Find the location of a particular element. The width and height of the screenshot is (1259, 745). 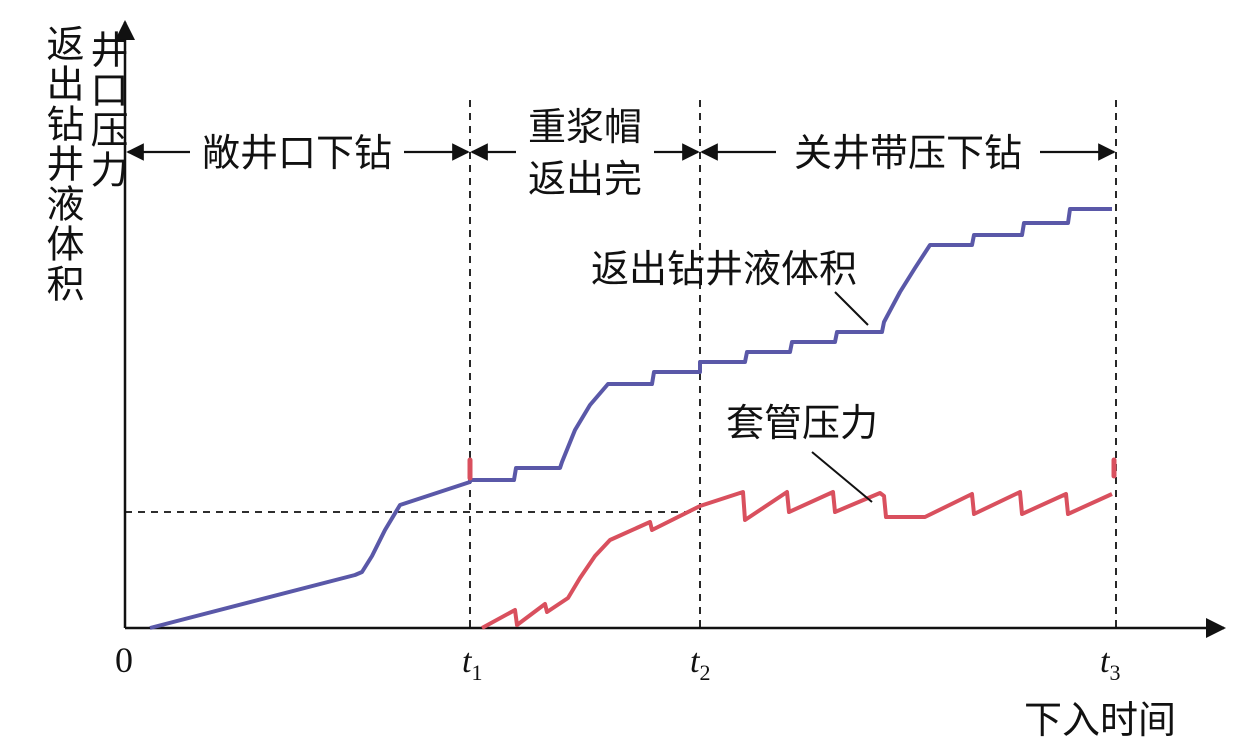

pressure-curve-label: 套管压力 is located at coordinates (802, 423).